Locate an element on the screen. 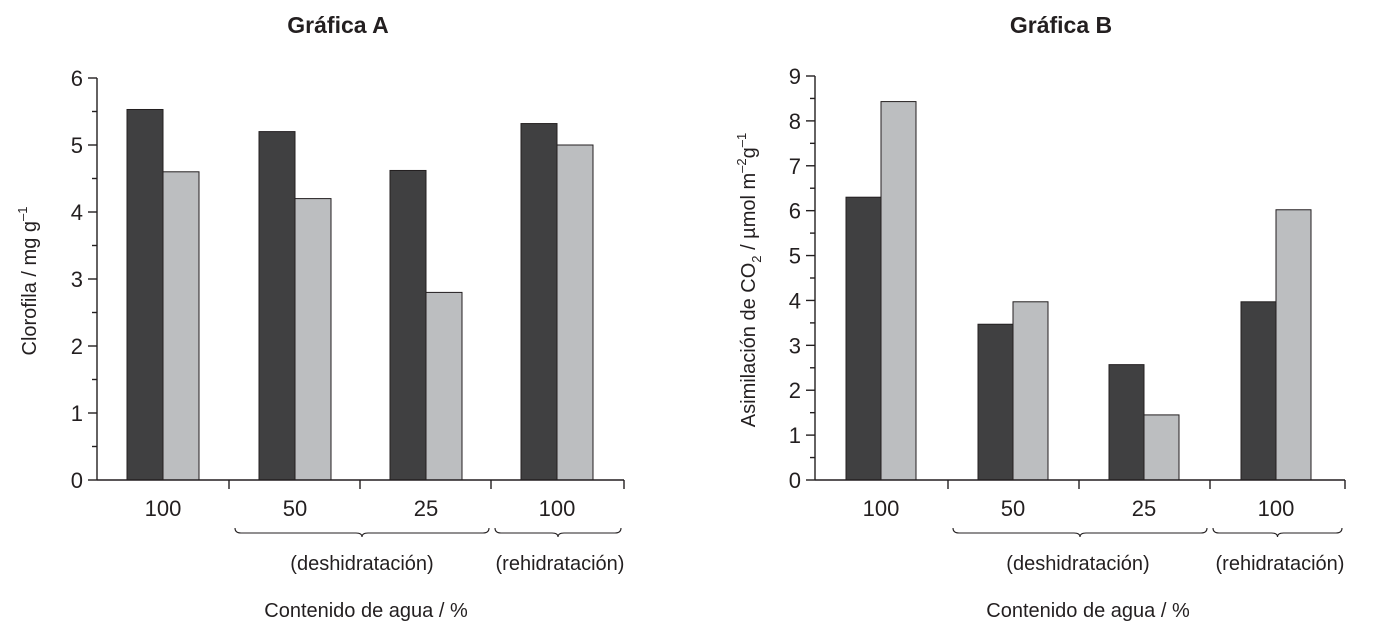  chart-b-ylabel-sup2: –1 is located at coordinates (741, 140).